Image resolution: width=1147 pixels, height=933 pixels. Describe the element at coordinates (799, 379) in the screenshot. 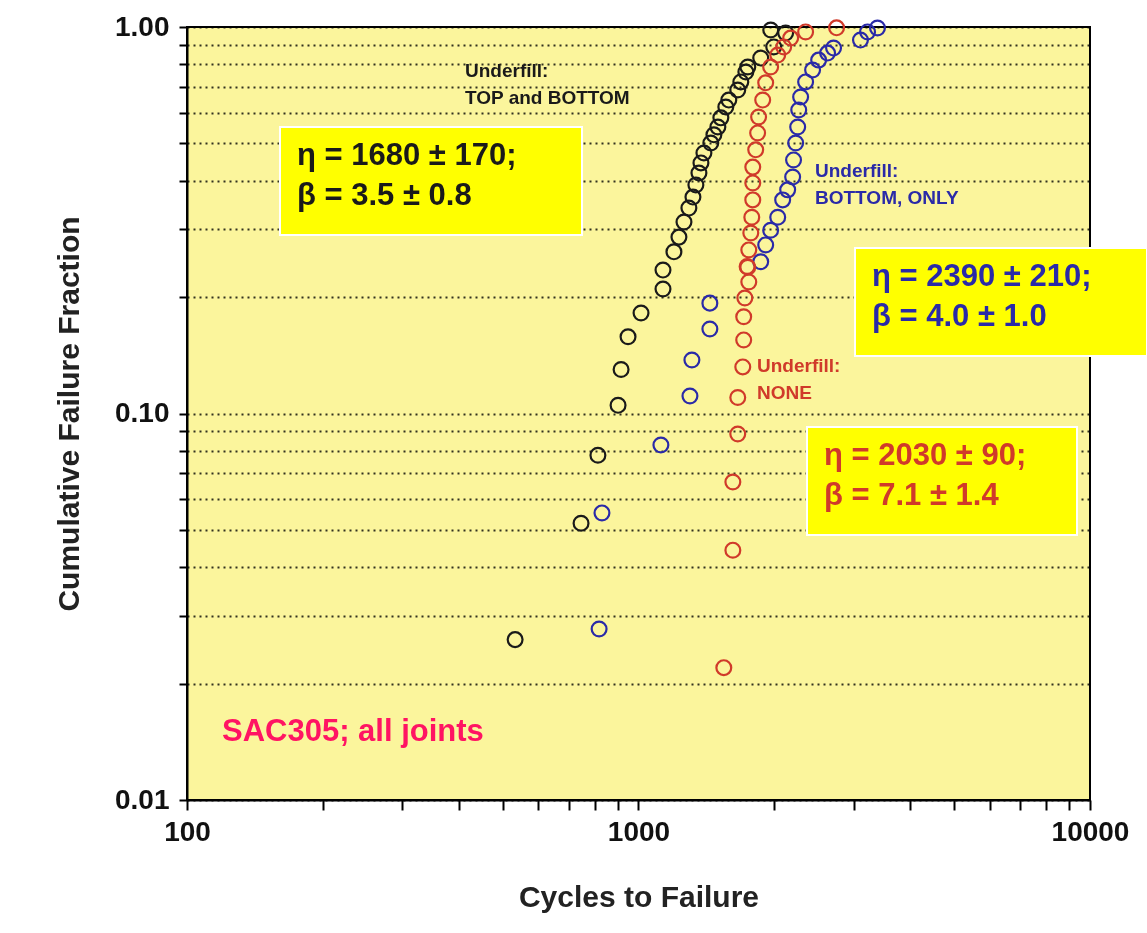

I see `series-label: Underfill: NONE` at that location.